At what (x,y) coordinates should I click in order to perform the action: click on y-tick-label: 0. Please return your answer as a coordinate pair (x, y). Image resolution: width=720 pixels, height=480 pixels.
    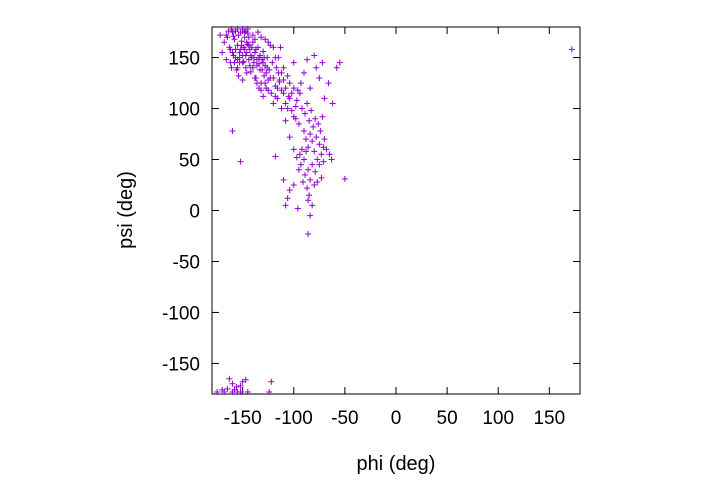
    Looking at the image, I should click on (194, 212).